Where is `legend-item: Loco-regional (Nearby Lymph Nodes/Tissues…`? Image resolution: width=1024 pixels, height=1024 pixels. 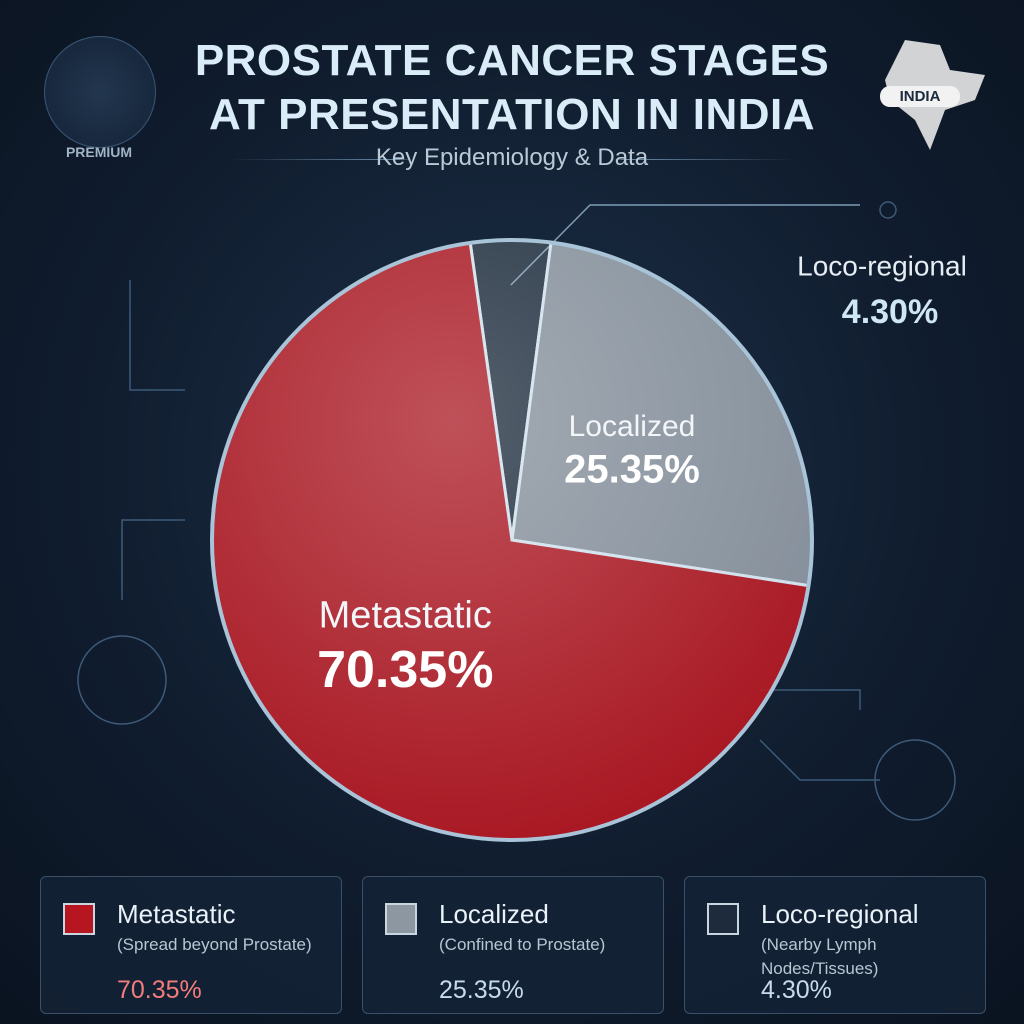 legend-item: Loco-regional (Nearby Lymph Nodes/Tissues… is located at coordinates (835, 945).